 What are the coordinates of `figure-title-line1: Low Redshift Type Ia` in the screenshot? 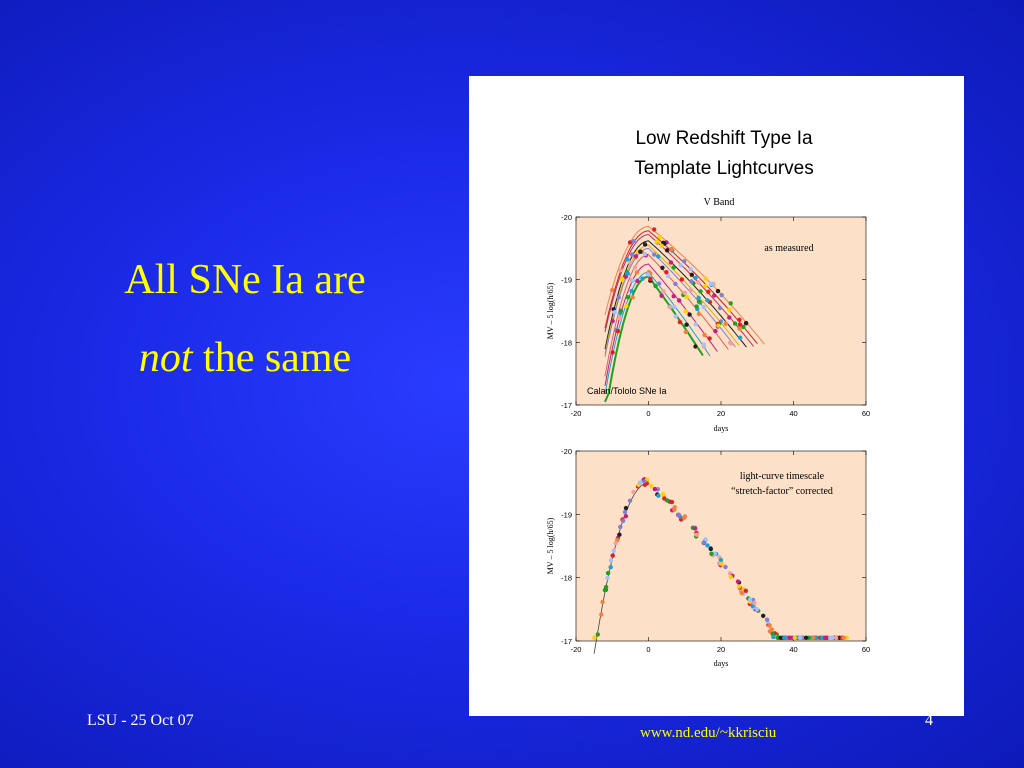 It's located at (724, 138).